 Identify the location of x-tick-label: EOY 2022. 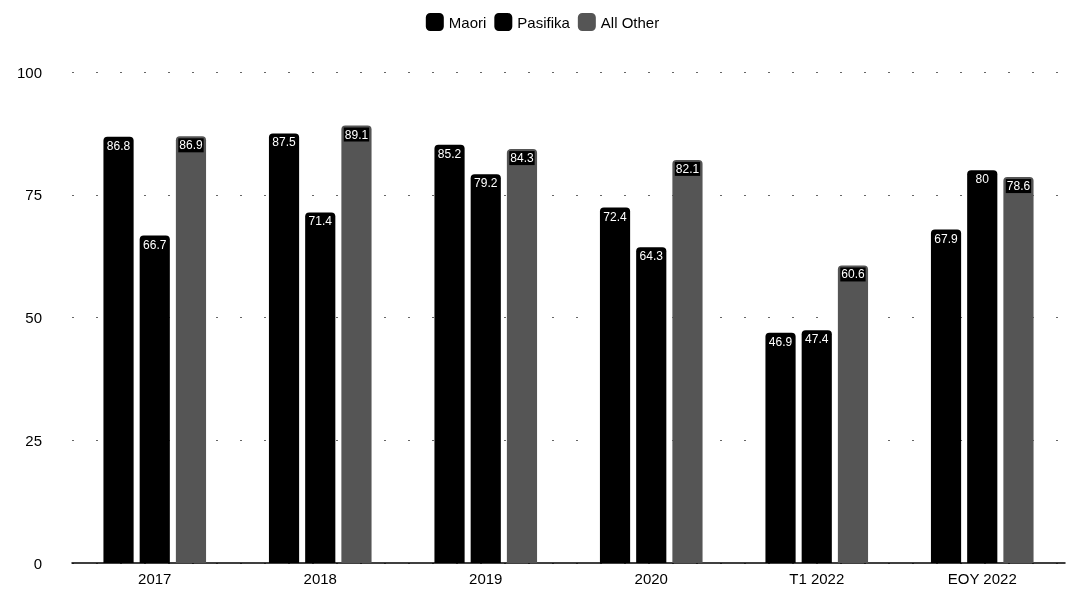
(982, 578).